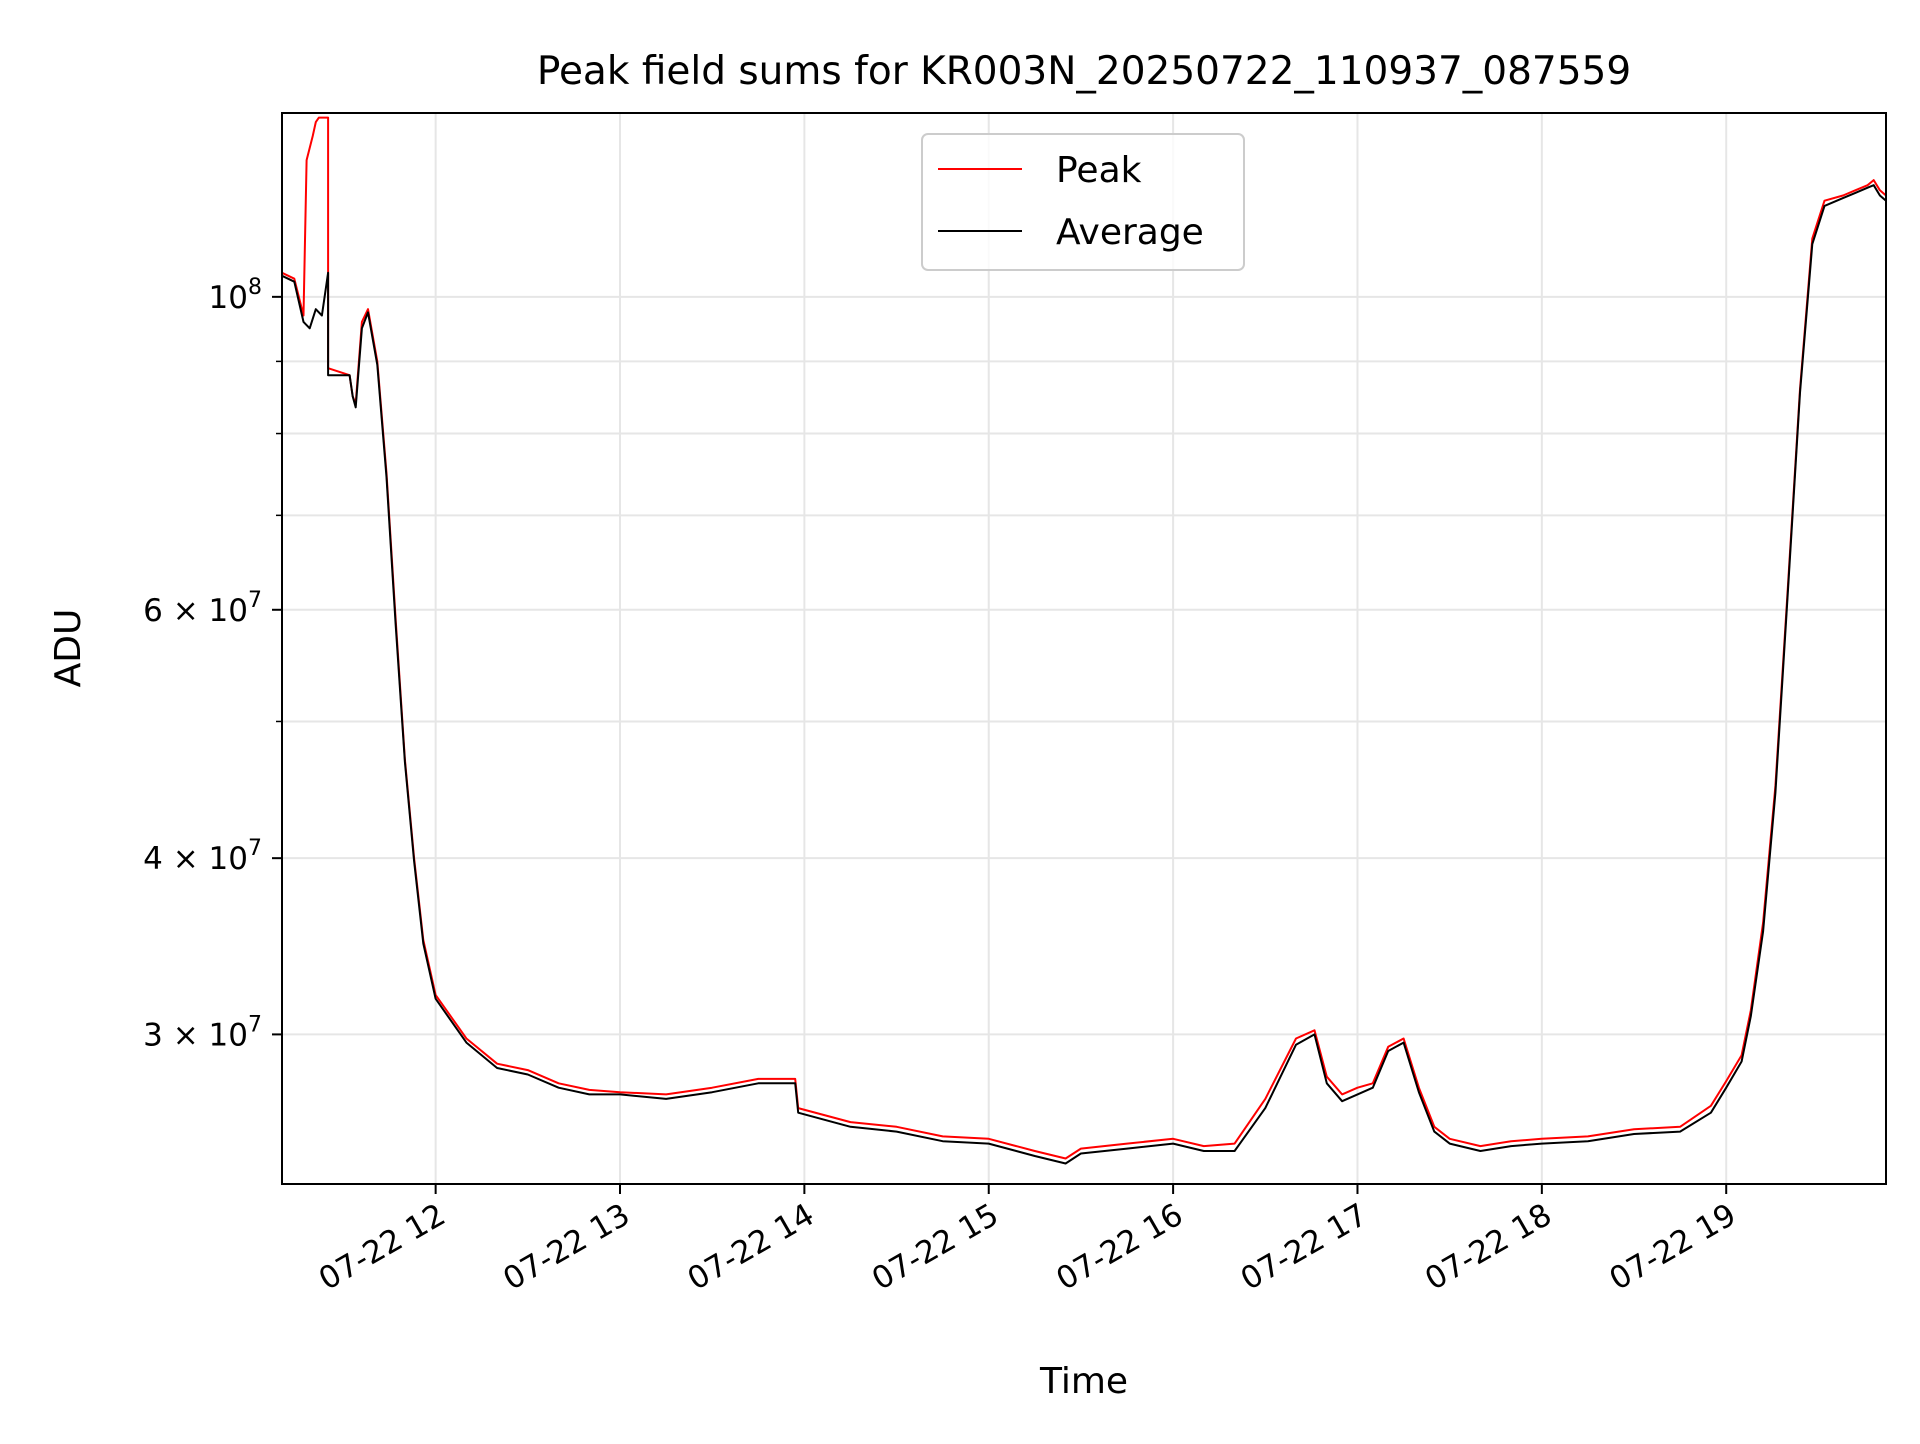 The width and height of the screenshot is (1920, 1444). What do you see at coordinates (1099, 170) in the screenshot?
I see `legend-label-peak: Peak` at bounding box center [1099, 170].